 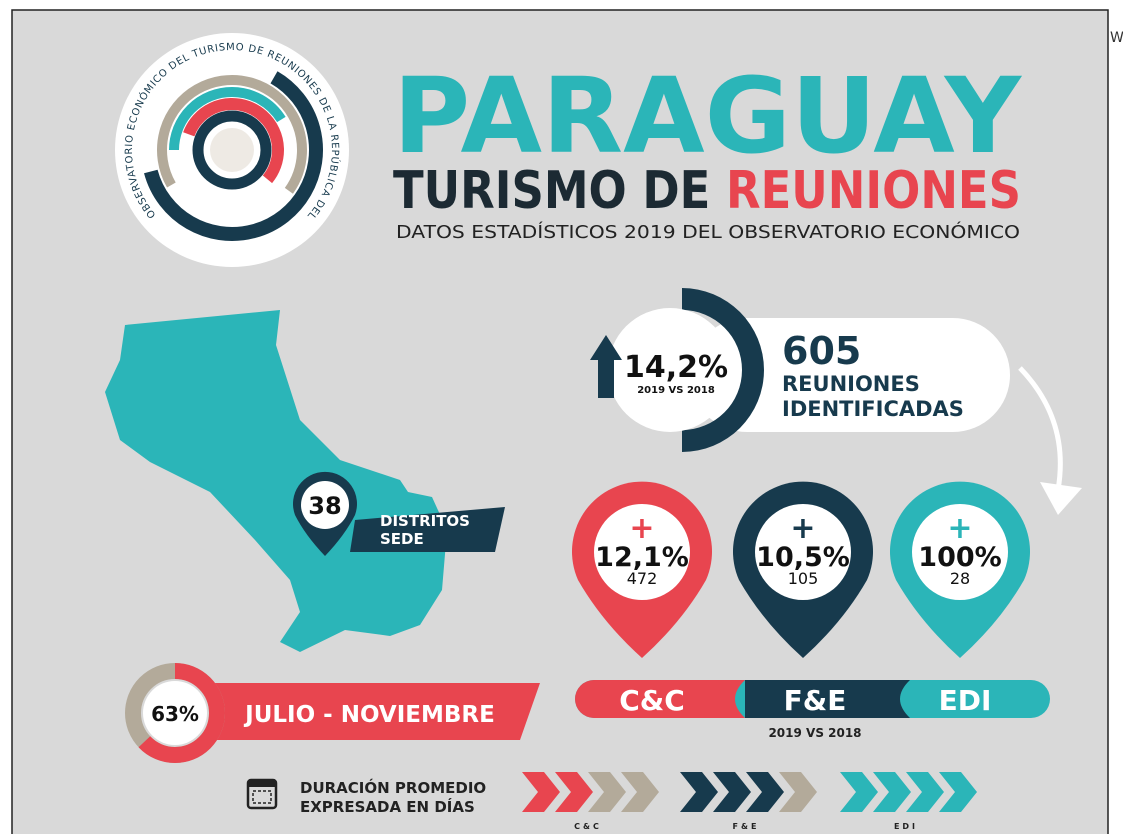 I want to click on pin-count: 28, so click(x=960, y=578).